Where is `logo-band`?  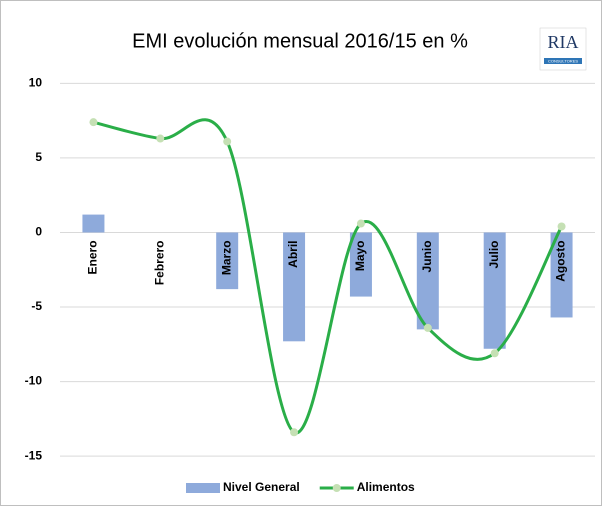
logo-band is located at coordinates (563, 61).